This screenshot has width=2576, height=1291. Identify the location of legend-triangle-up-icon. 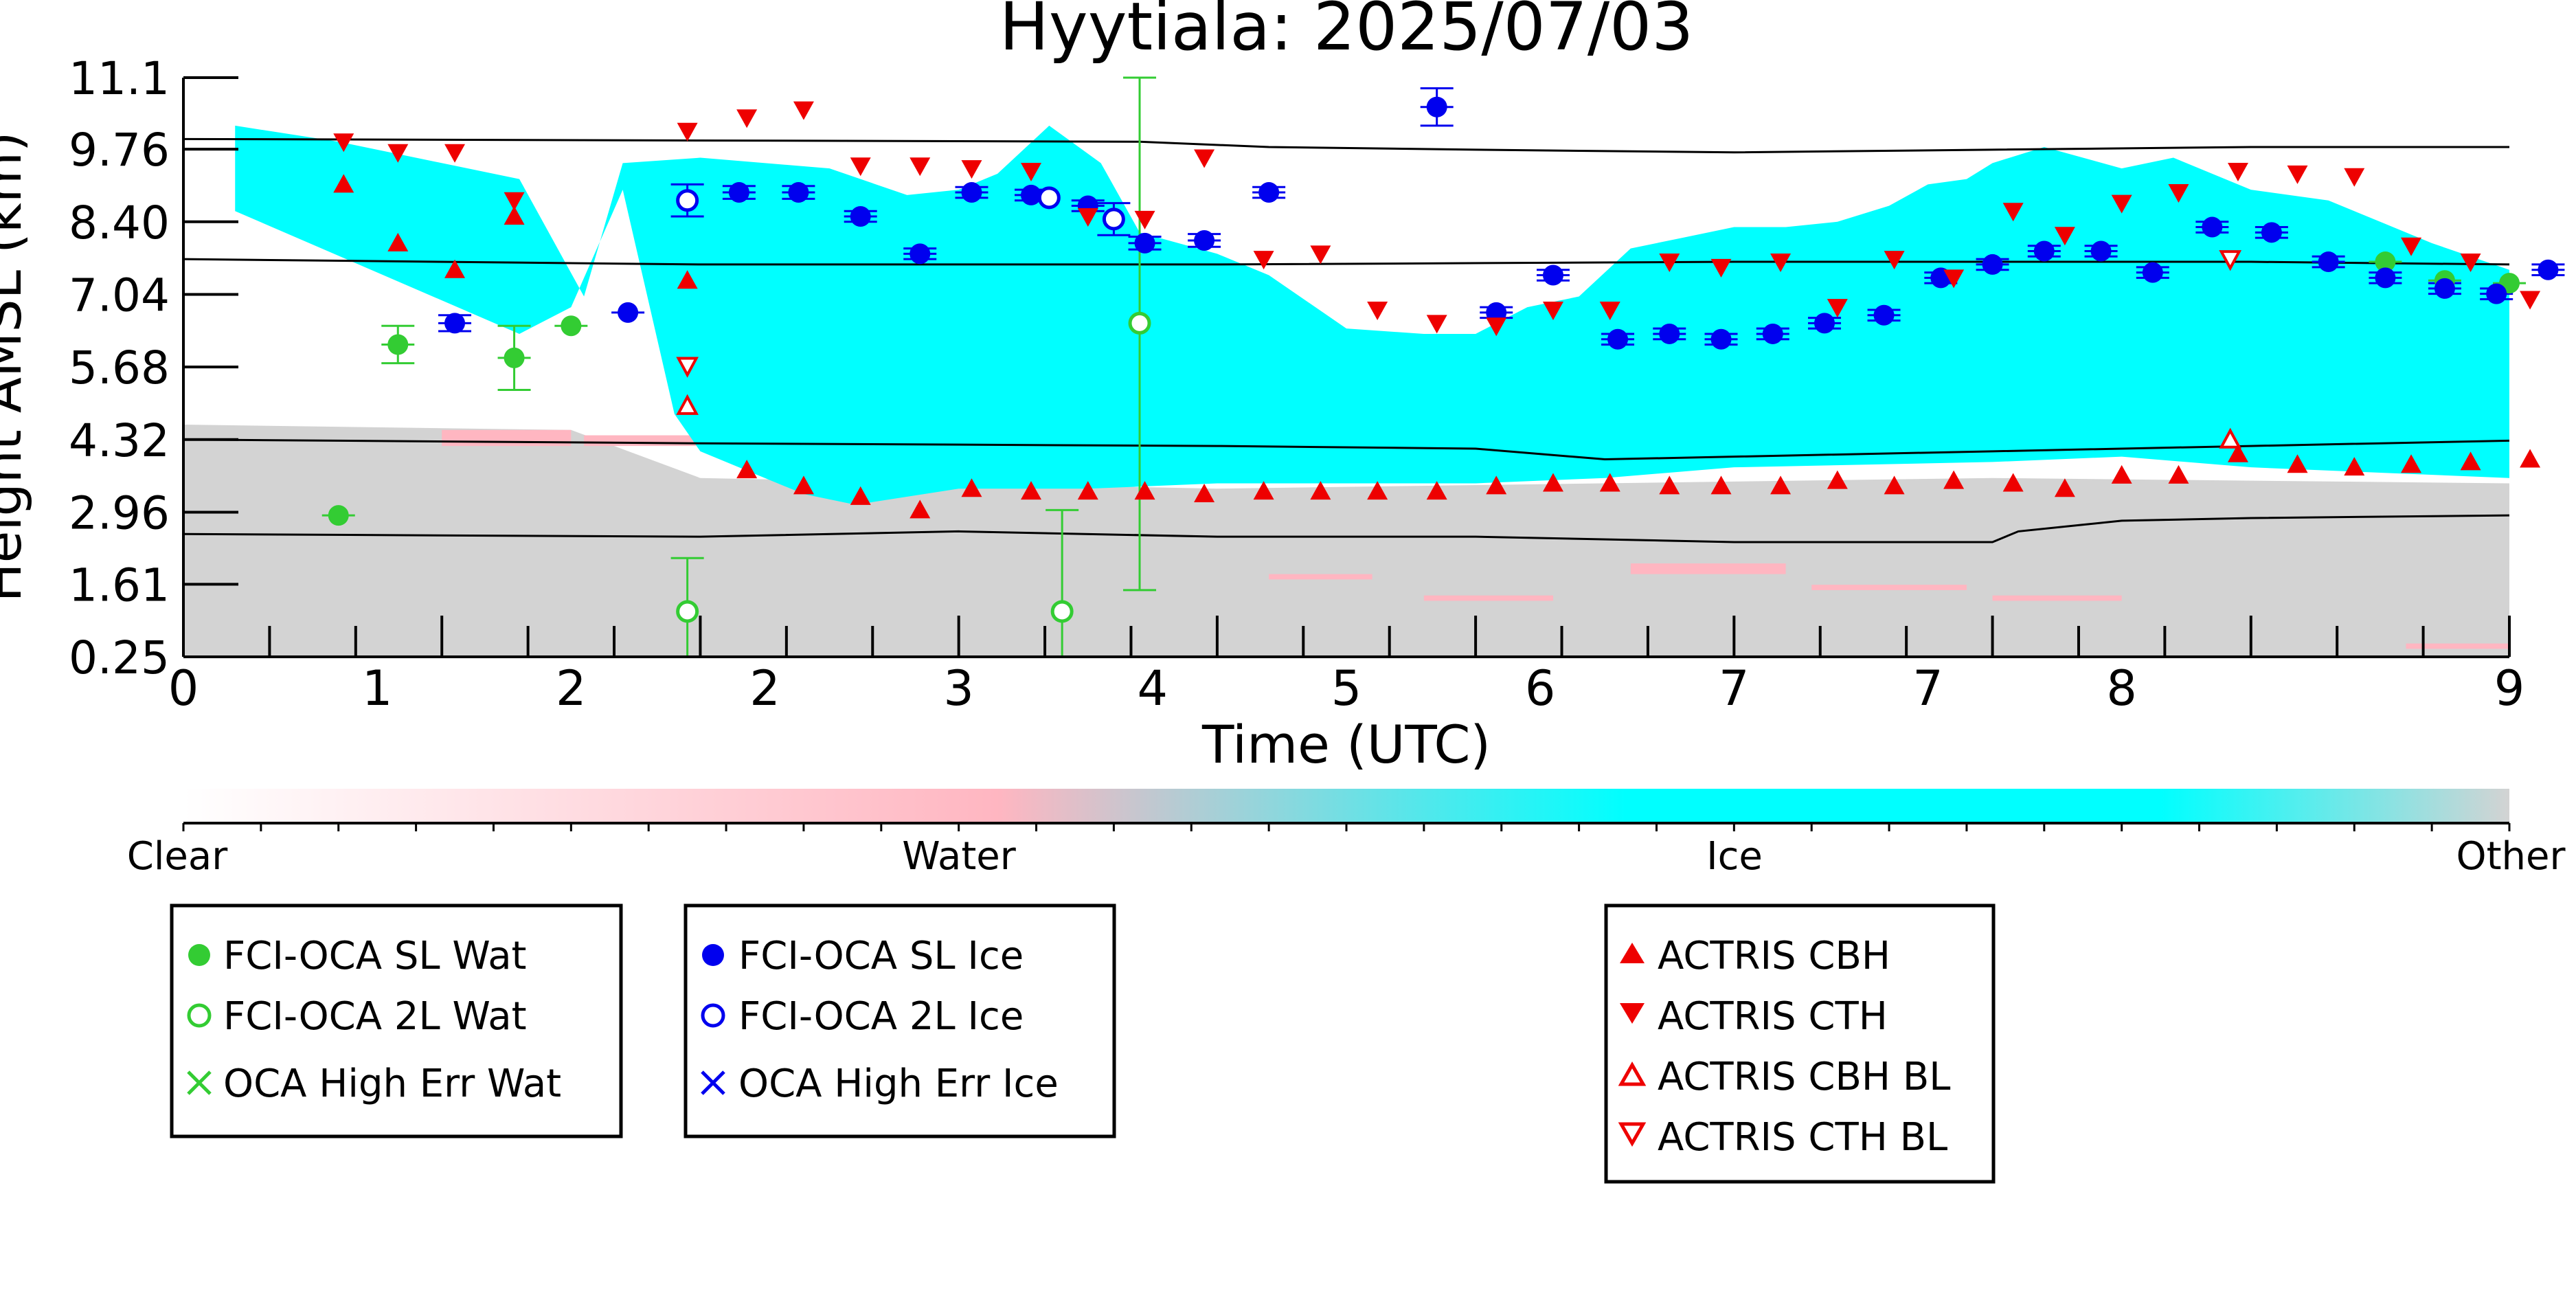
(1632, 953).